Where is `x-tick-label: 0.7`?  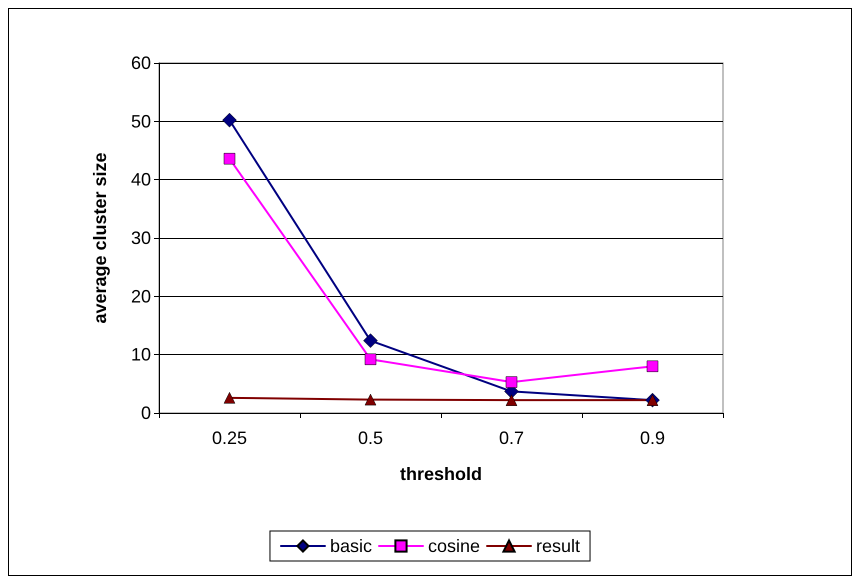
x-tick-label: 0.7 is located at coordinates (511, 438).